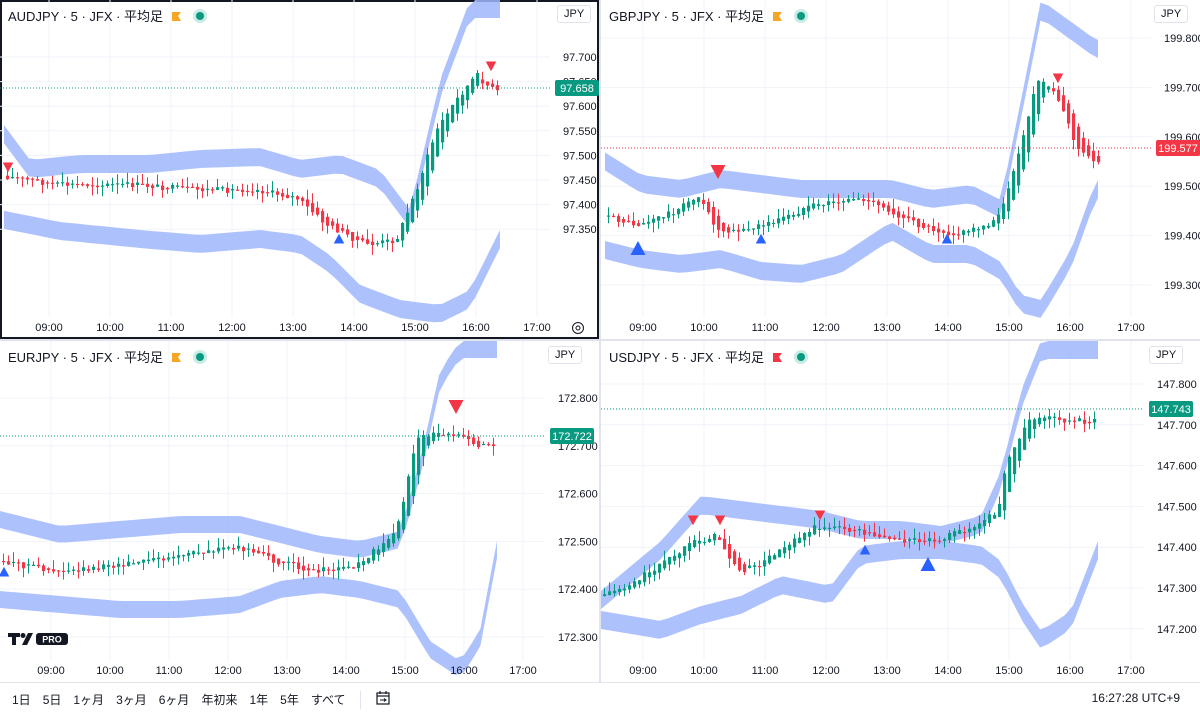 The image size is (1200, 716). Describe the element at coordinates (289, 700) in the screenshot. I see `range-5y-button: 5年` at that location.